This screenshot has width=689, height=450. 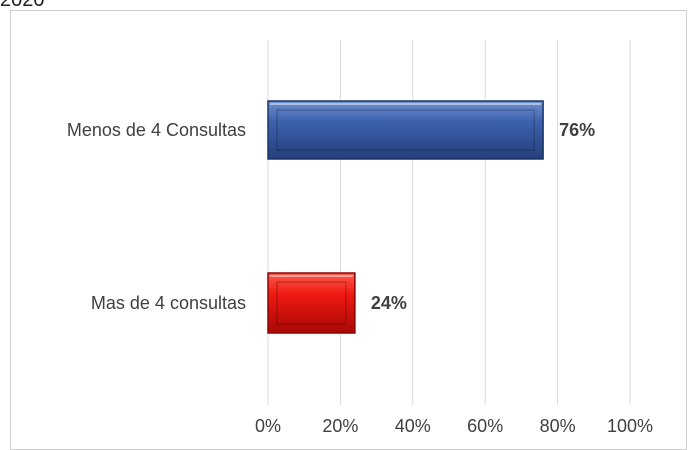 What do you see at coordinates (485, 426) in the screenshot?
I see `x-tick-label: 60%` at bounding box center [485, 426].